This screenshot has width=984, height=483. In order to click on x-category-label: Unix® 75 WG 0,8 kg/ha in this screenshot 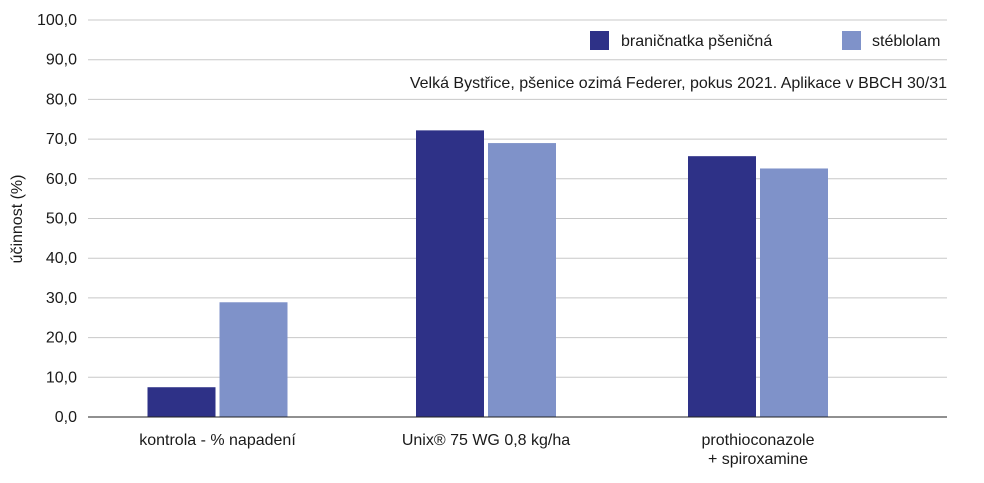, I will do `click(486, 440)`.